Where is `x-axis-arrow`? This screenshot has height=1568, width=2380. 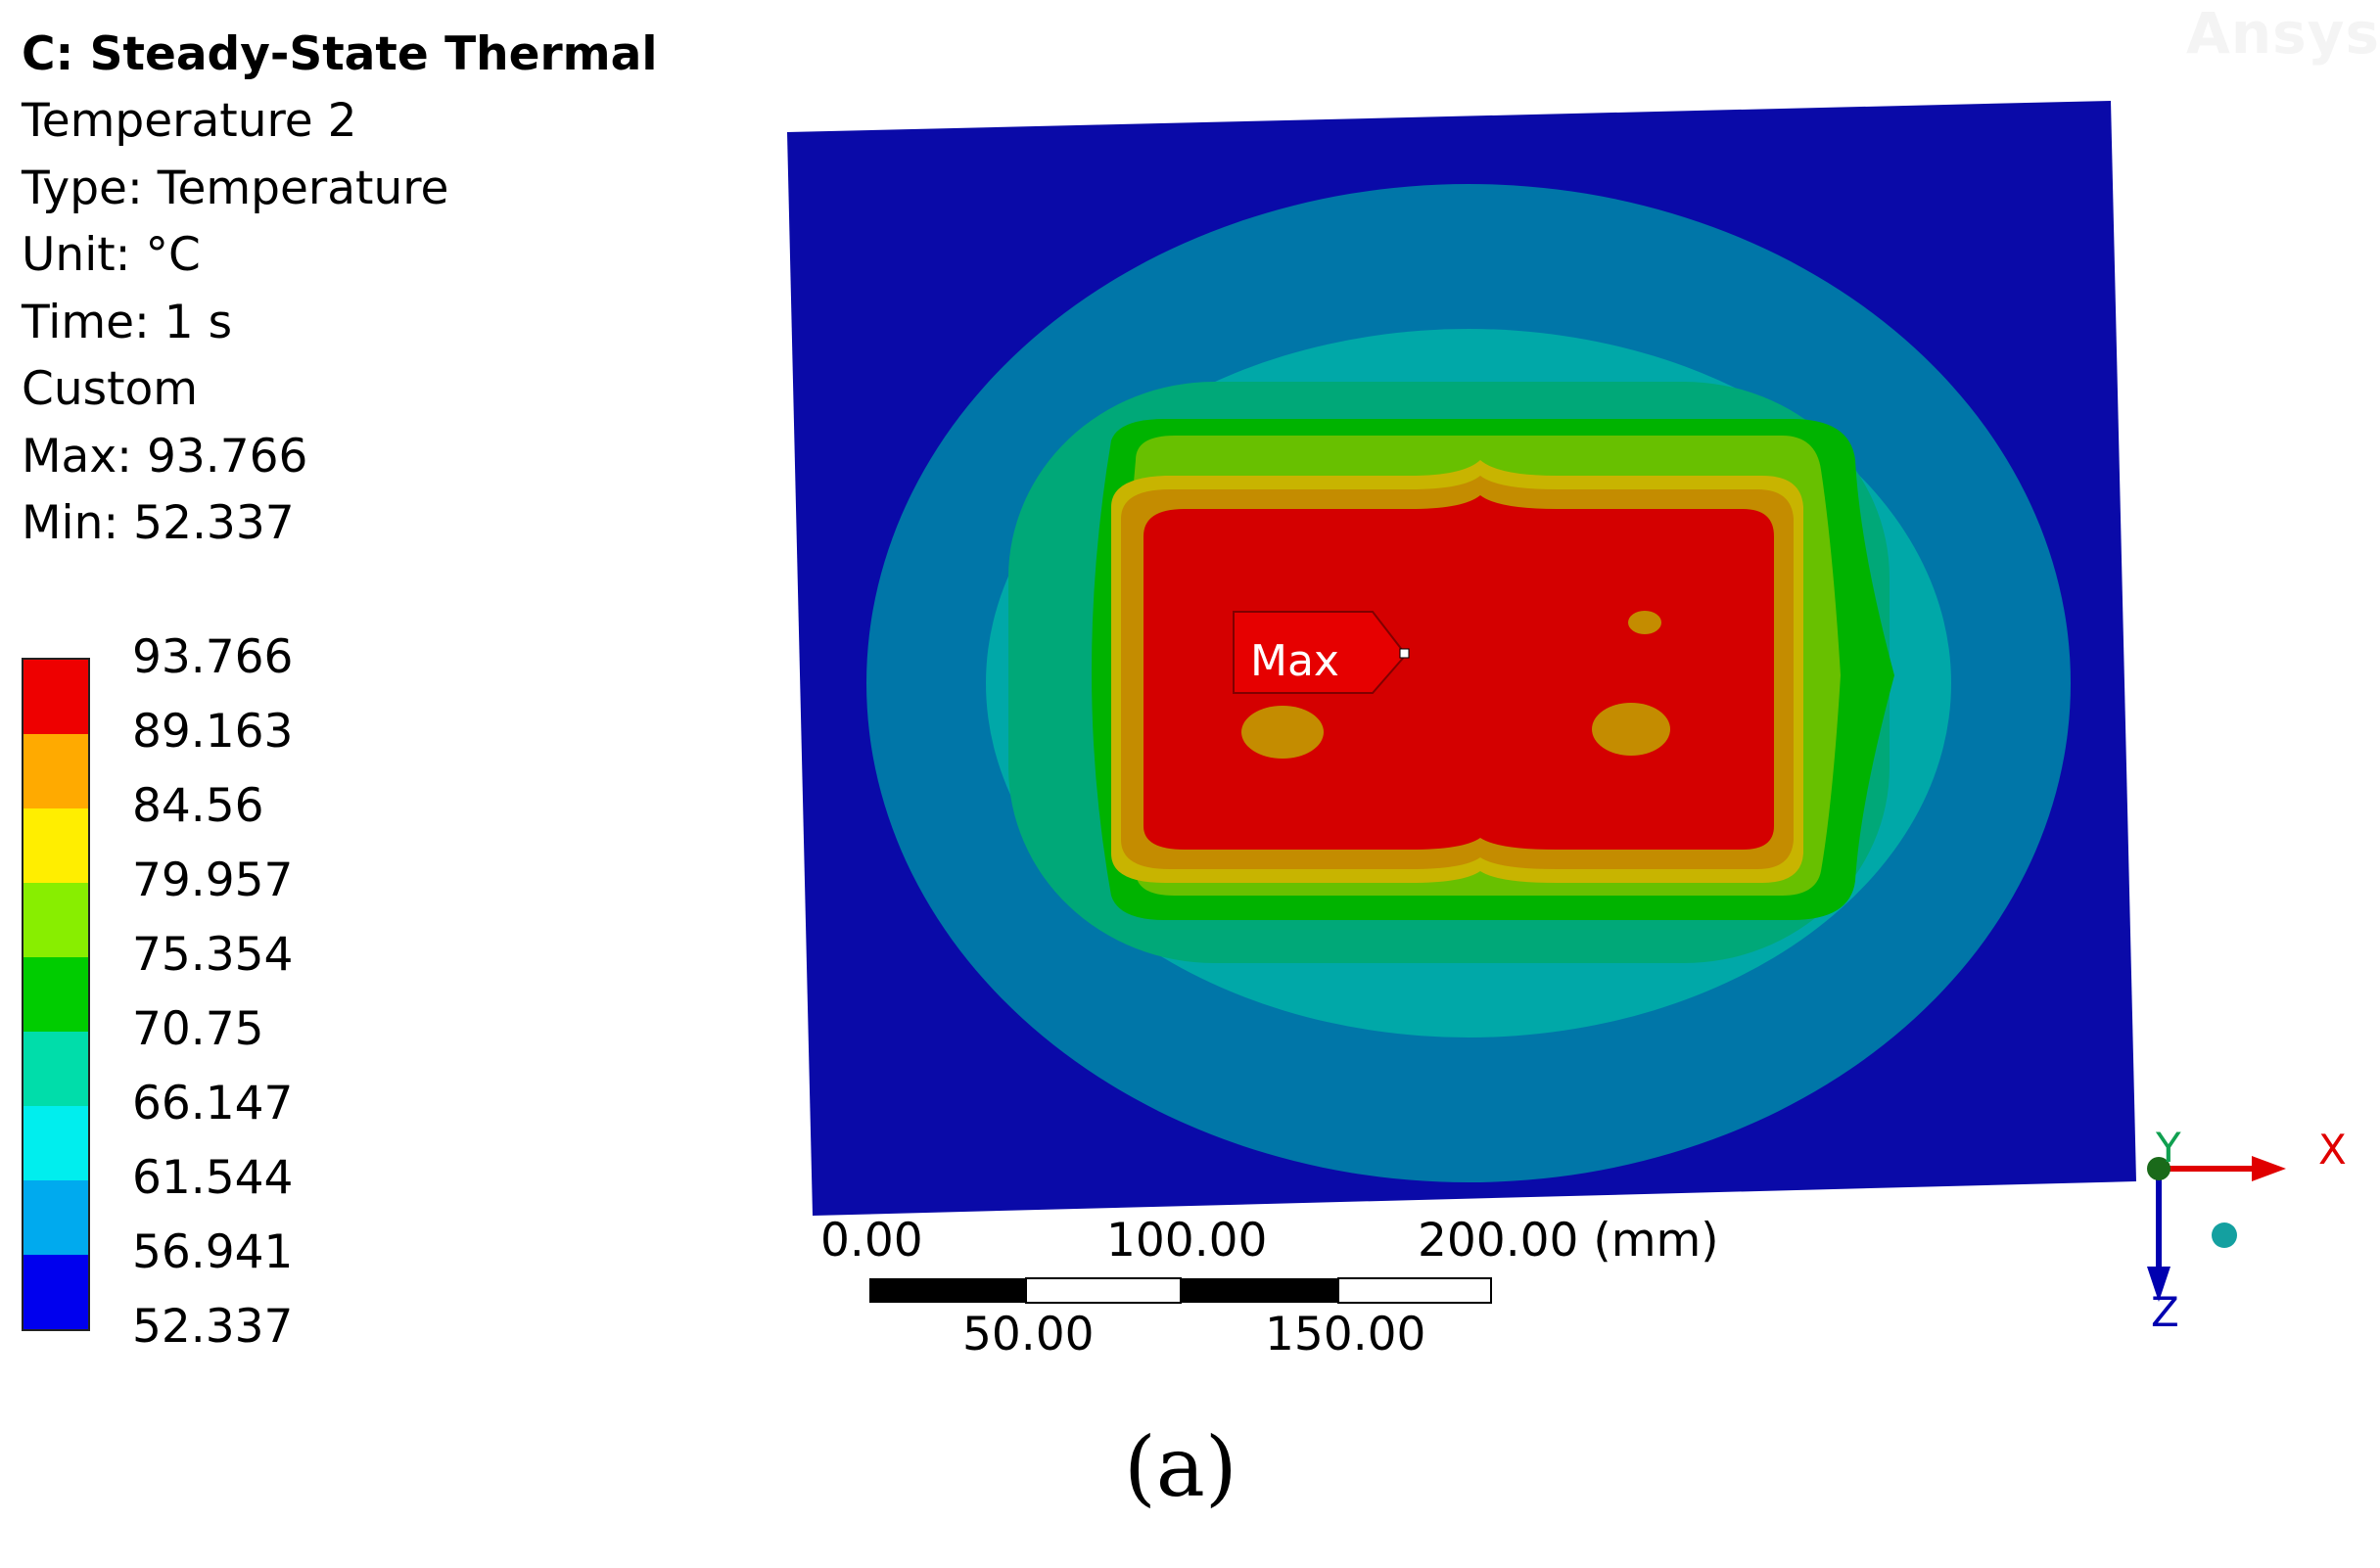
x-axis-arrow is located at coordinates (2269, 1168).